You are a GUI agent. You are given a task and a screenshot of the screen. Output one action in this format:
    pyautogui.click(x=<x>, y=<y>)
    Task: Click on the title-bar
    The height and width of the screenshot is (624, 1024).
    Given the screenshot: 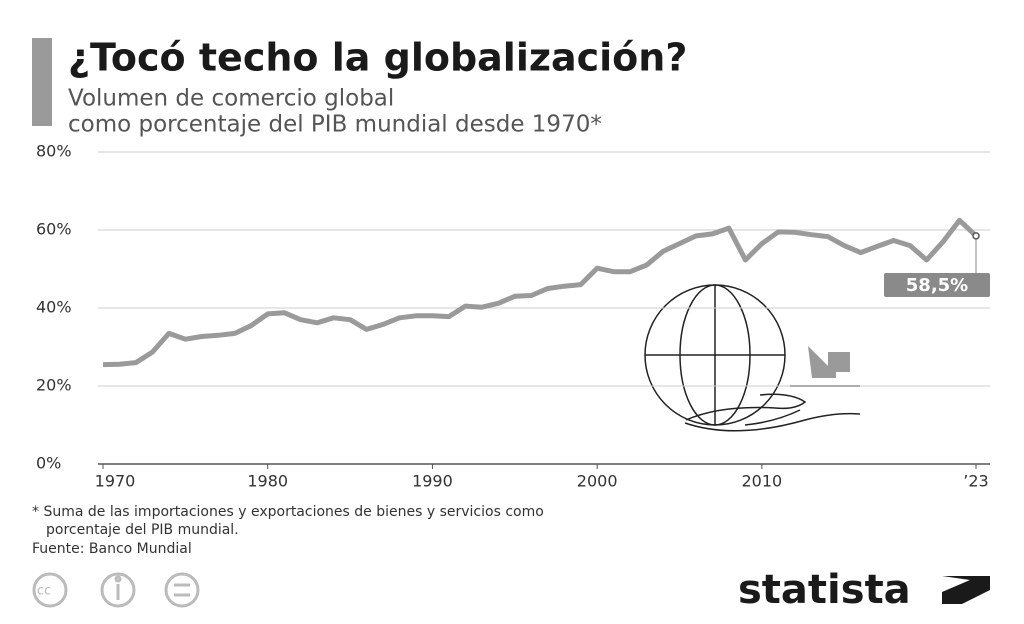 What is the action you would take?
    pyautogui.click(x=42, y=82)
    